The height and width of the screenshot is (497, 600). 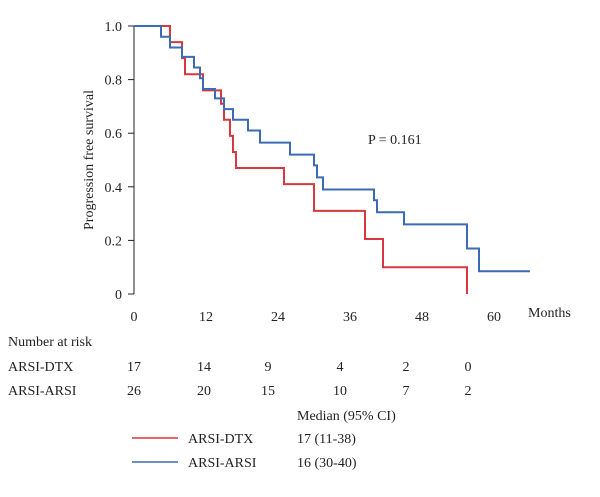 What do you see at coordinates (40, 367) in the screenshot?
I see `risk-row-label: ARSI-DTX` at bounding box center [40, 367].